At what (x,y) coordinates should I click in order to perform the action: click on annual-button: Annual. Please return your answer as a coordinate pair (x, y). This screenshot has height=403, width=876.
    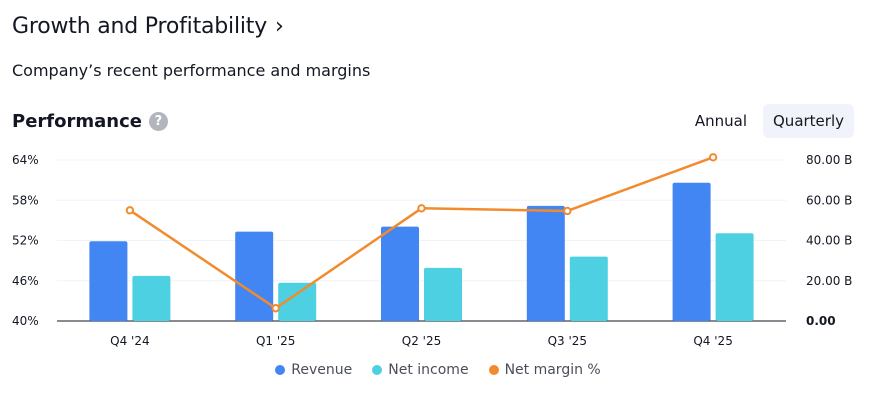
    Looking at the image, I should click on (721, 121).